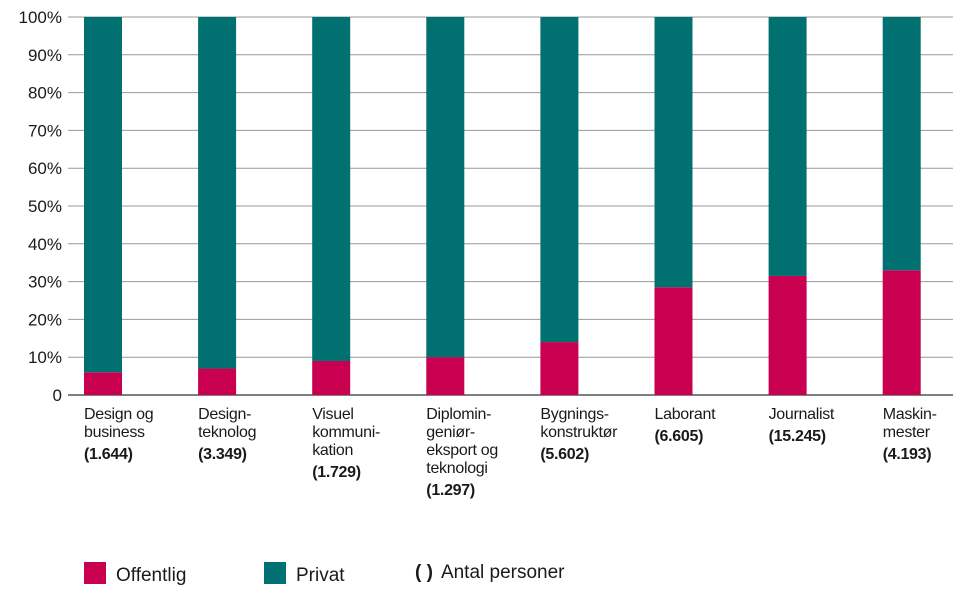 This screenshot has height=589, width=953. I want to click on legend-label-antal-personer: Antal personer, so click(502, 572).